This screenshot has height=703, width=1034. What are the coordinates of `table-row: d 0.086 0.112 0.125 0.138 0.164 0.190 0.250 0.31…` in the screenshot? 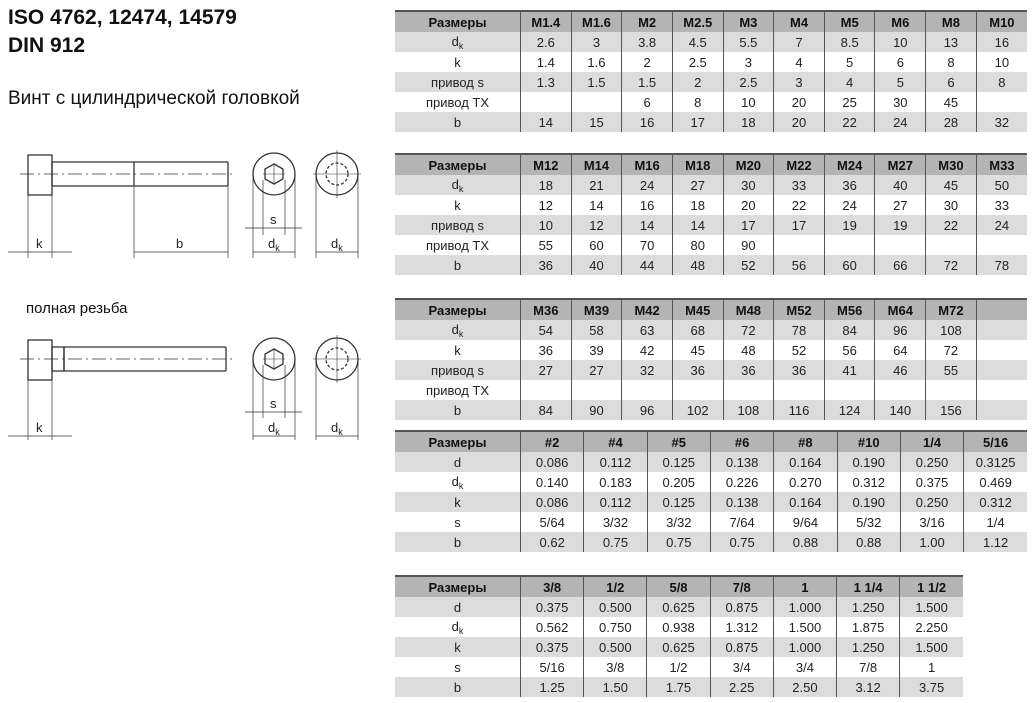 It's located at (711, 462).